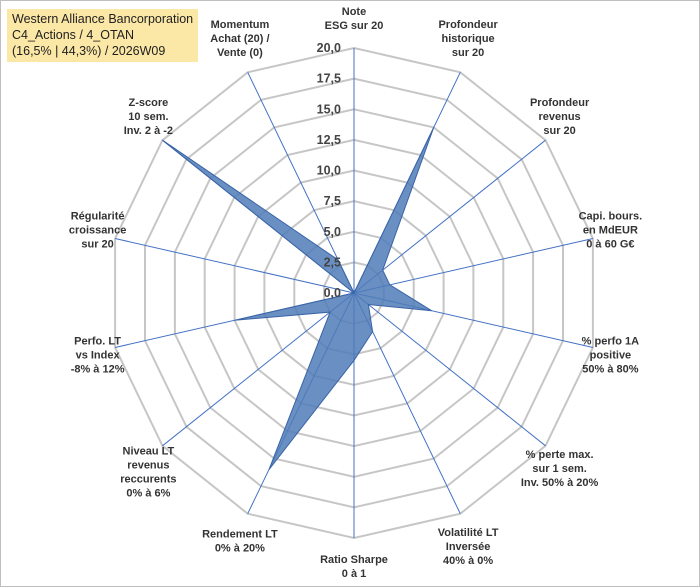 This screenshot has height=587, width=700. Describe the element at coordinates (73, 35) in the screenshot. I see `info-category: C4_Actions / 4_OTAN` at that location.